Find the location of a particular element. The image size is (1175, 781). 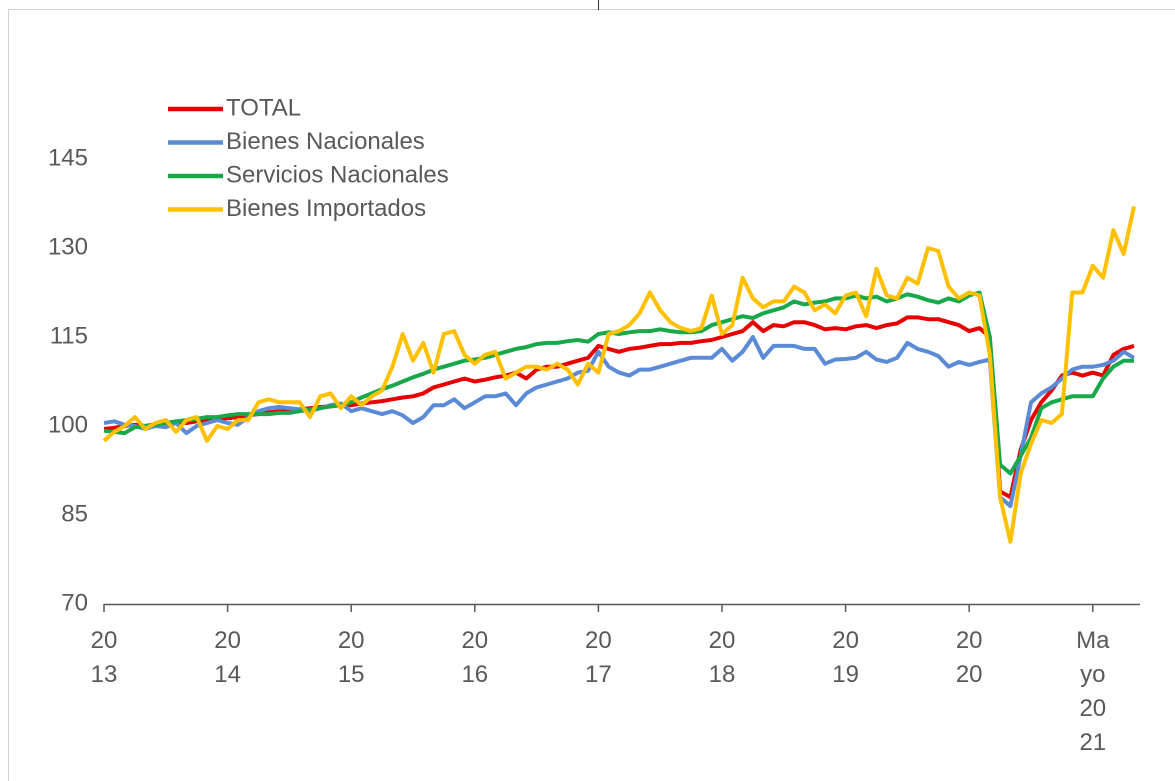

y-tick-label: 115 is located at coordinates (69, 335).